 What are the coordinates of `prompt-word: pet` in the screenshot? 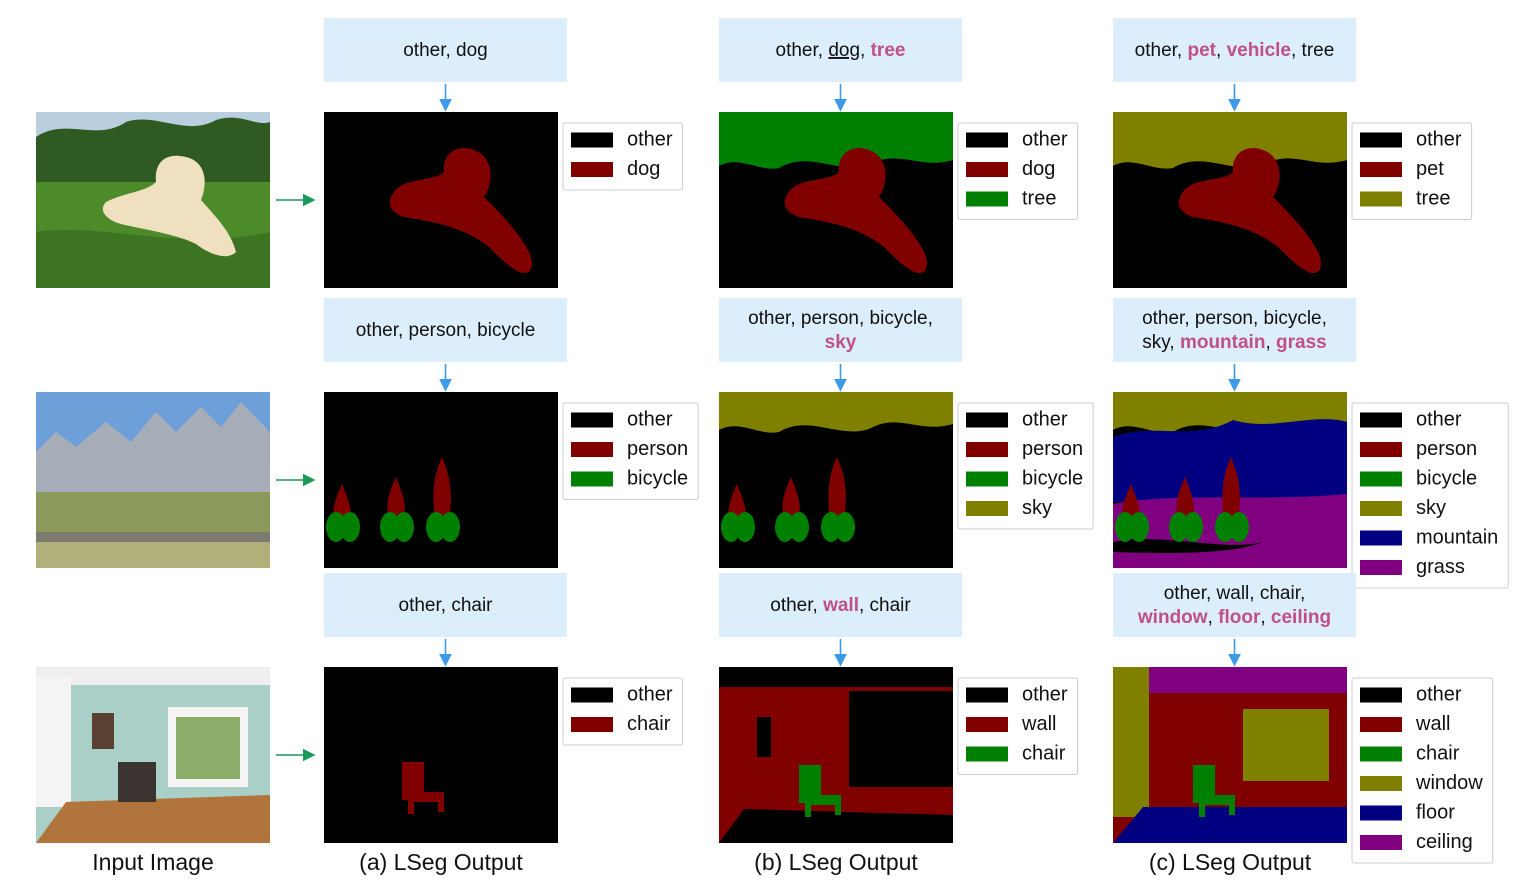 It's located at (1202, 50).